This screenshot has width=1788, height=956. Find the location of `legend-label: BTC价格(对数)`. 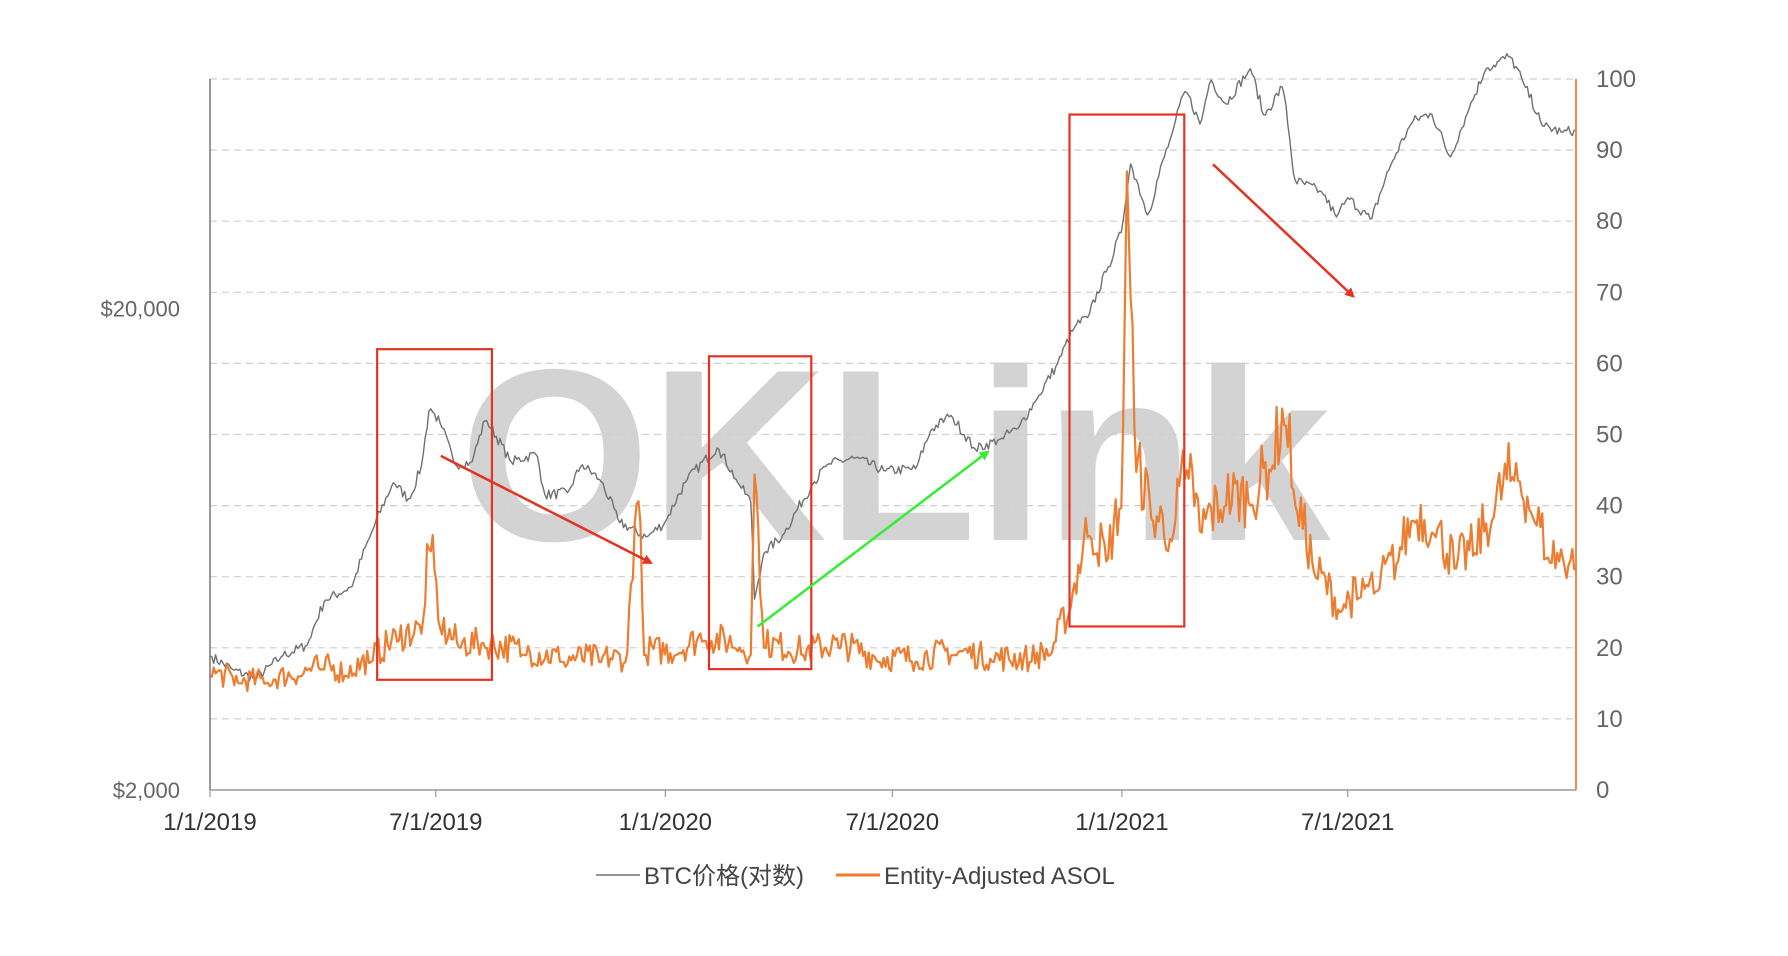

legend-label: BTC价格(对数) is located at coordinates (724, 876).